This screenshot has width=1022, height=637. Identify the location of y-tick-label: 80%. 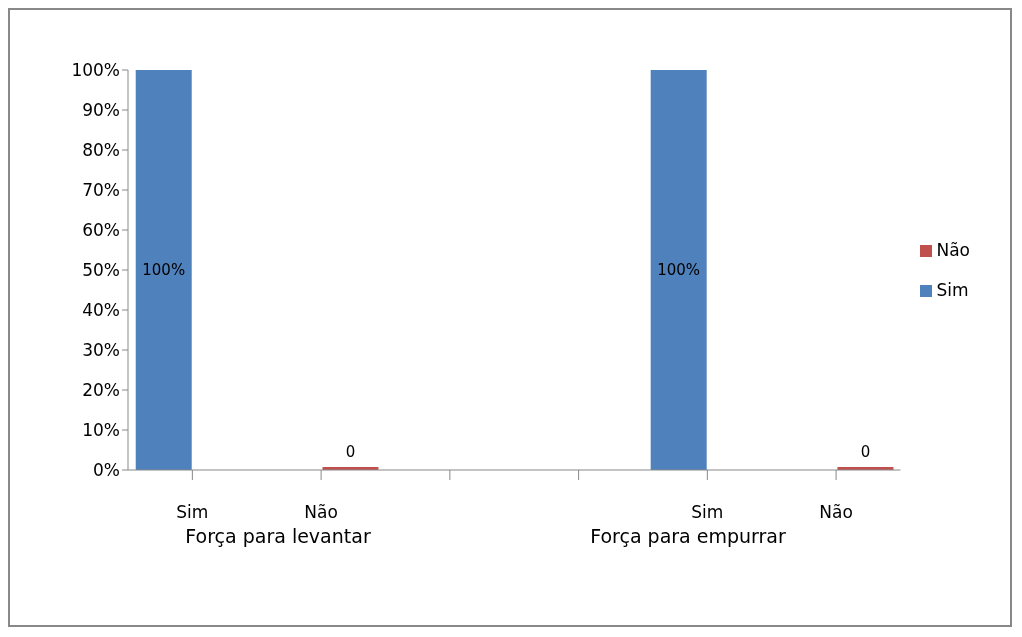
(101, 150).